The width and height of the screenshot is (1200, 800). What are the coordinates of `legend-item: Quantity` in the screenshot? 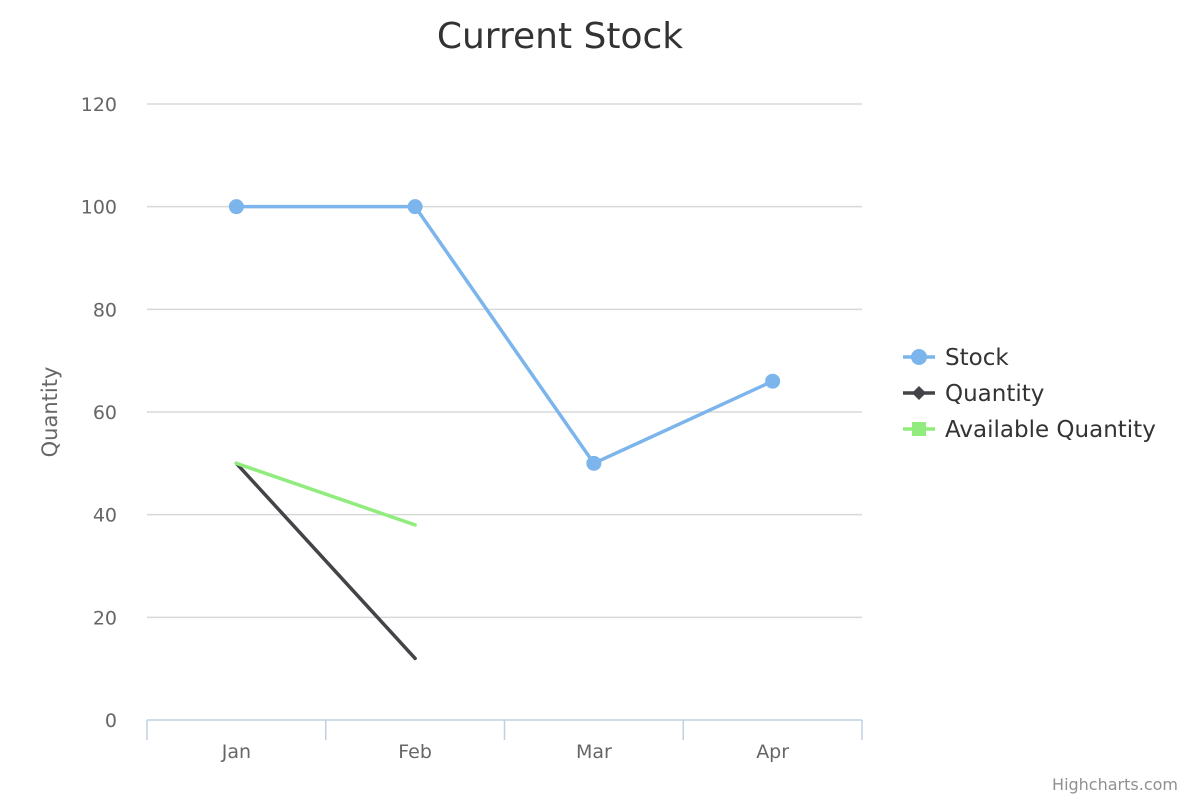 It's located at (973, 394).